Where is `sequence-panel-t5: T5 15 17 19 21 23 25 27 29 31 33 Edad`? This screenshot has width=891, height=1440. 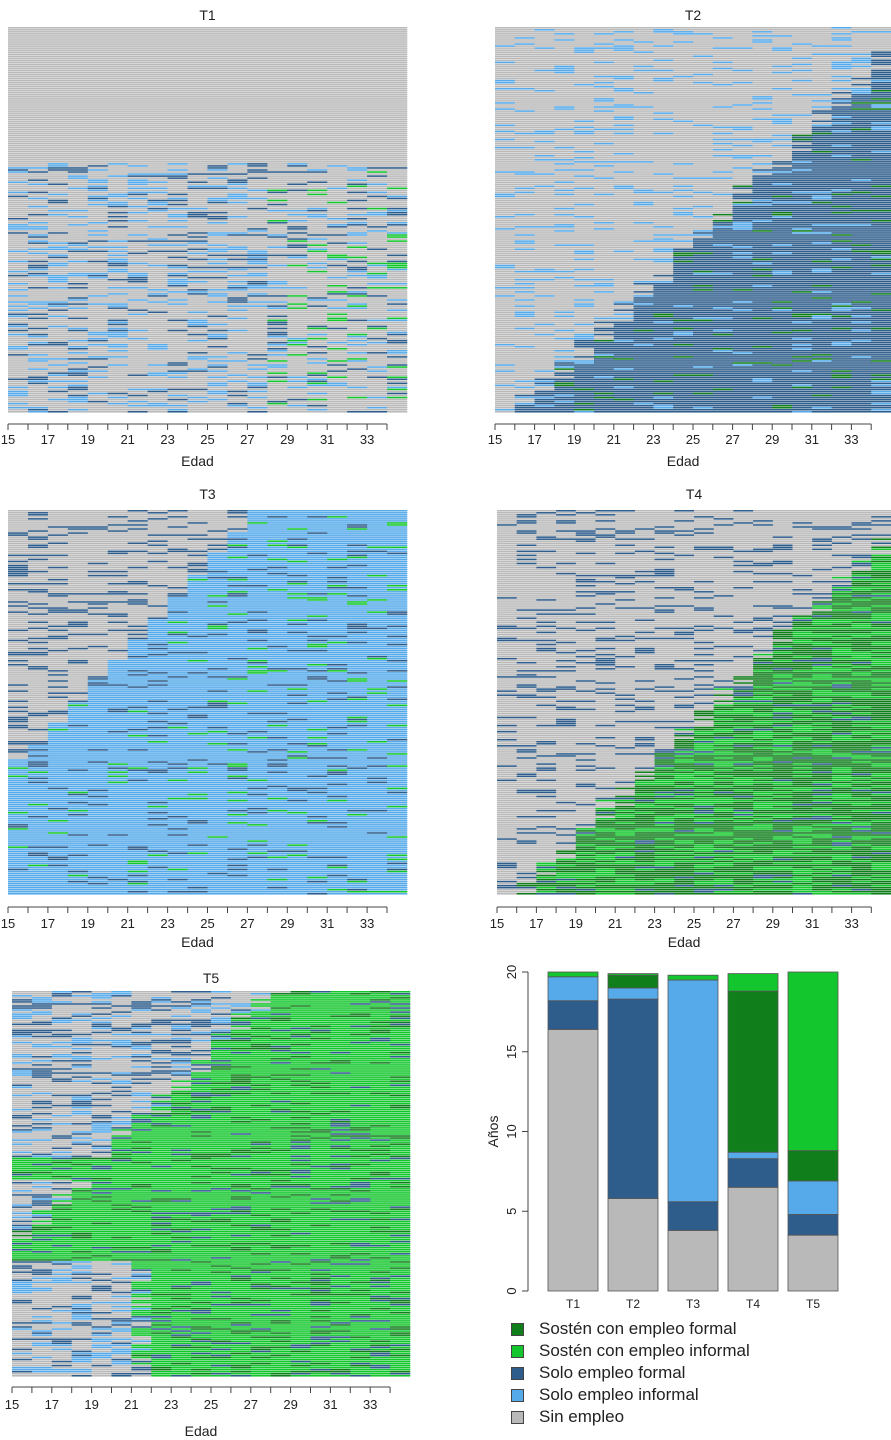 sequence-panel-t5: T5 15 17 19 21 23 25 27 29 31 33 Edad is located at coordinates (208, 1204).